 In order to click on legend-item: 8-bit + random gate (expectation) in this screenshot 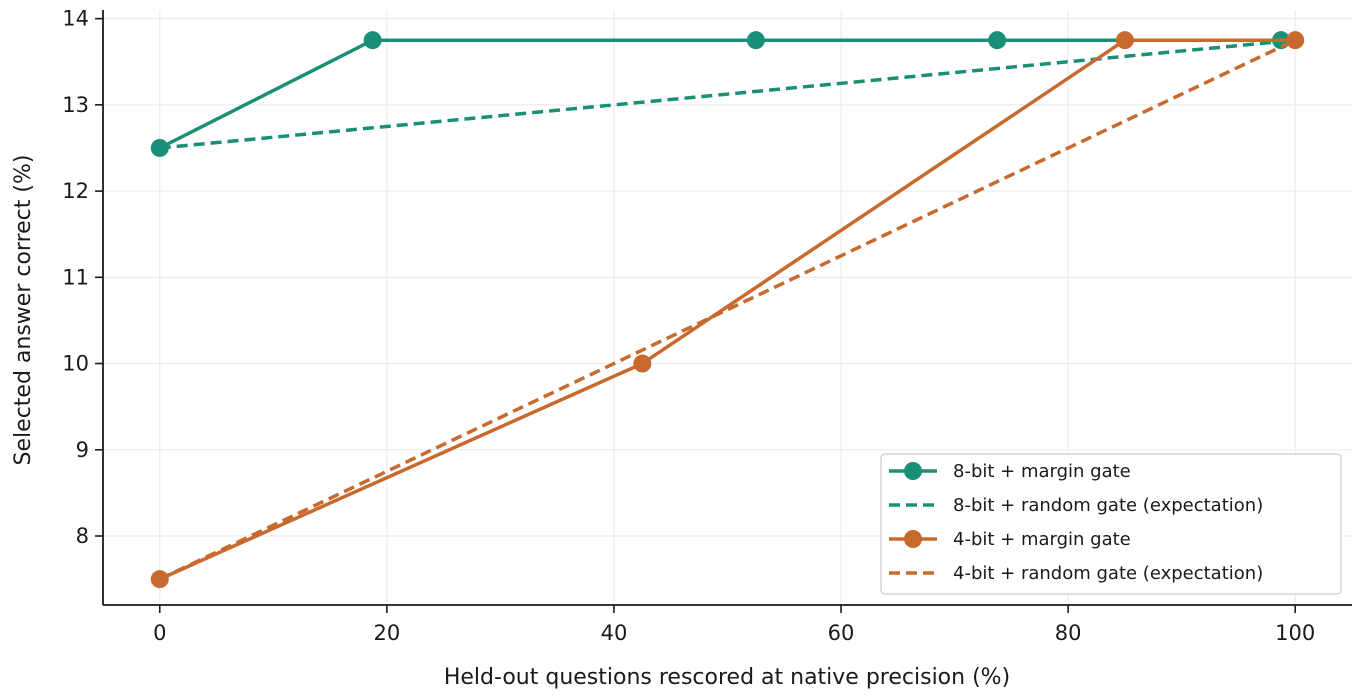, I will do `click(1076, 505)`.